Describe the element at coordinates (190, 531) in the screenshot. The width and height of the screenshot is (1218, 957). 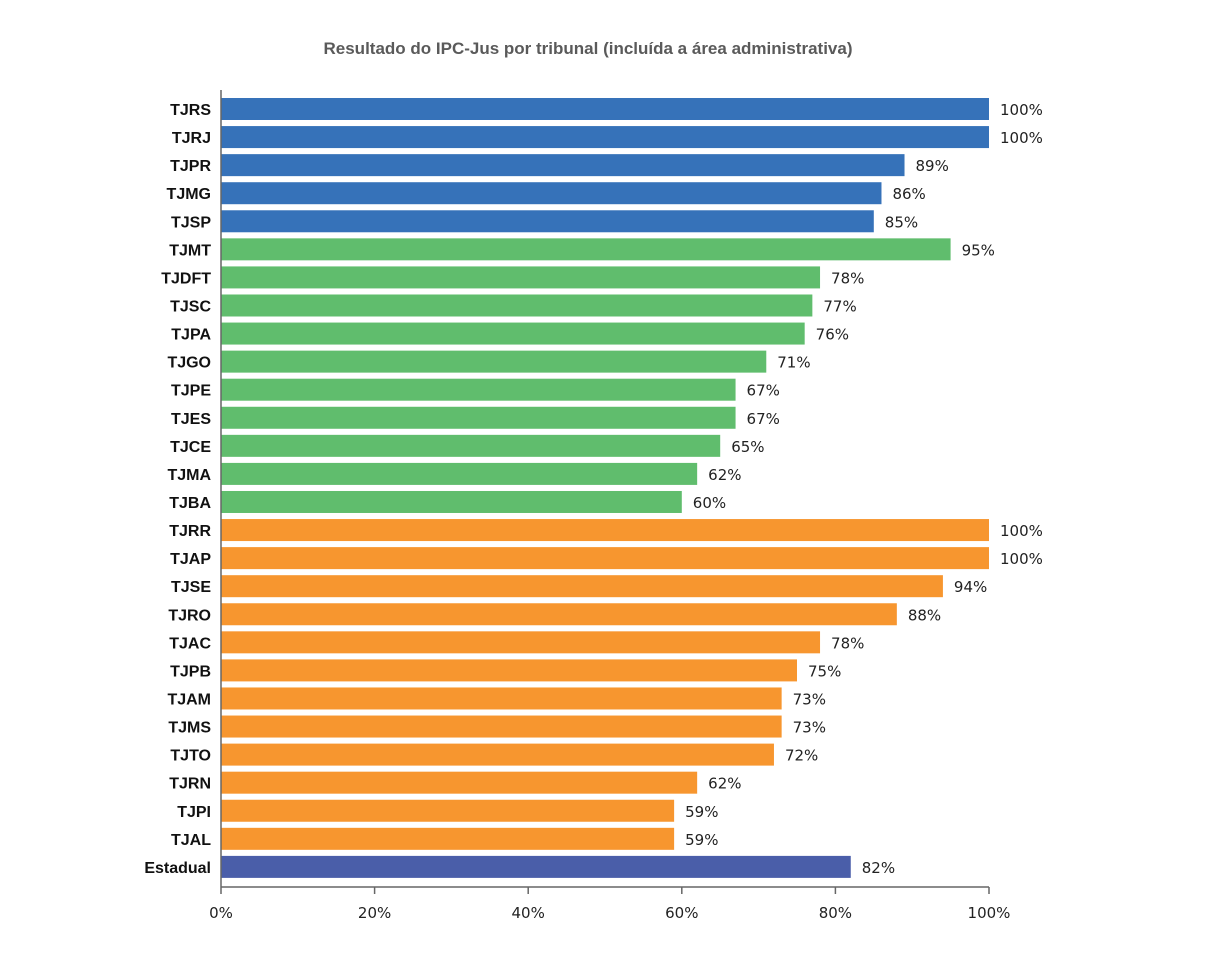
I see `category-label: TJRR` at that location.